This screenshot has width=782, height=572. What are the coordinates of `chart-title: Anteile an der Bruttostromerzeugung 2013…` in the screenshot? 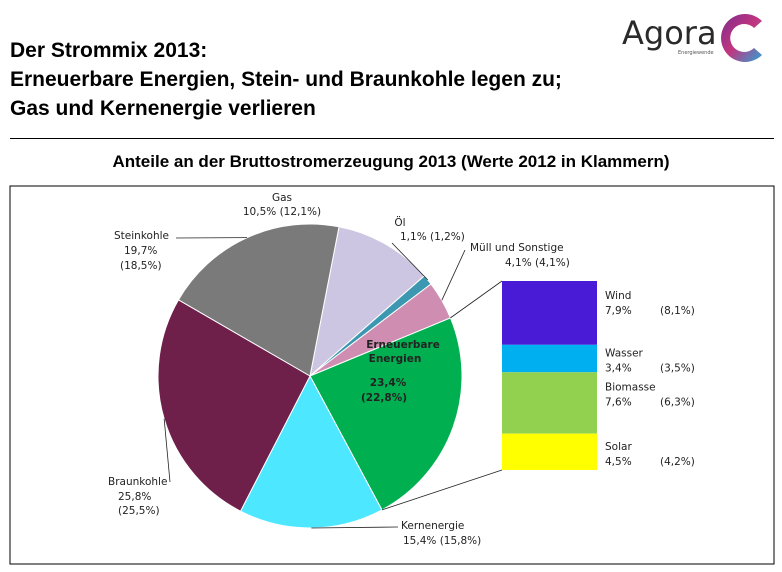 It's located at (391, 161).